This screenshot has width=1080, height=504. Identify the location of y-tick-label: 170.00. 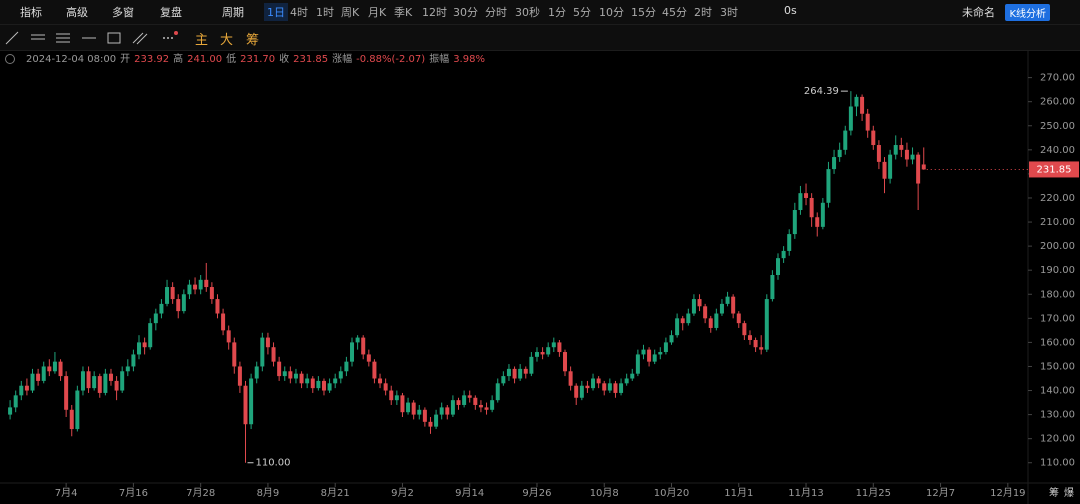
(1057, 318).